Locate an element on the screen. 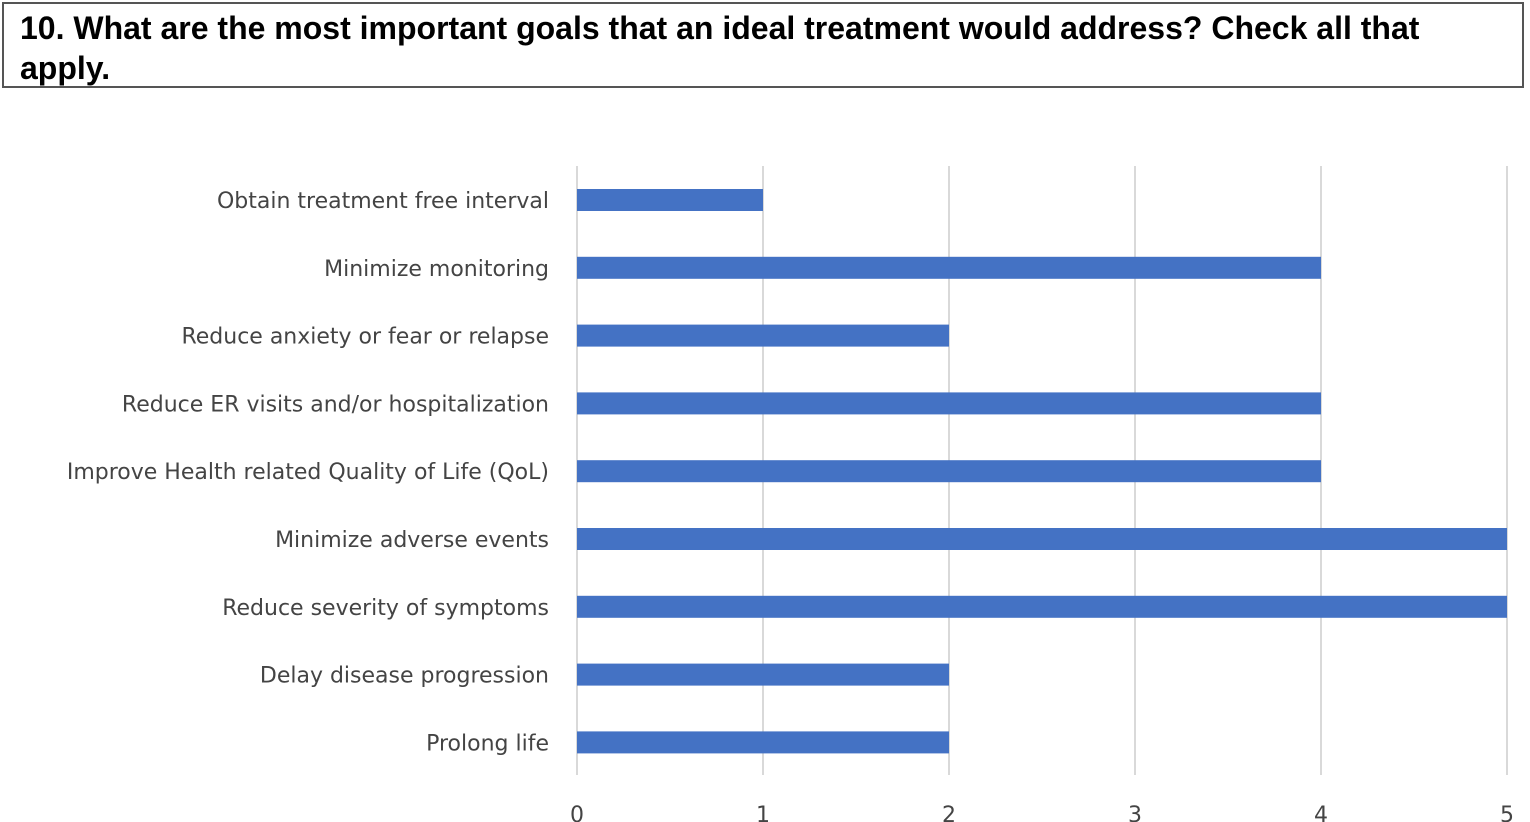 The width and height of the screenshot is (1530, 822). category-label: Reduce severity of symptoms is located at coordinates (385, 608).